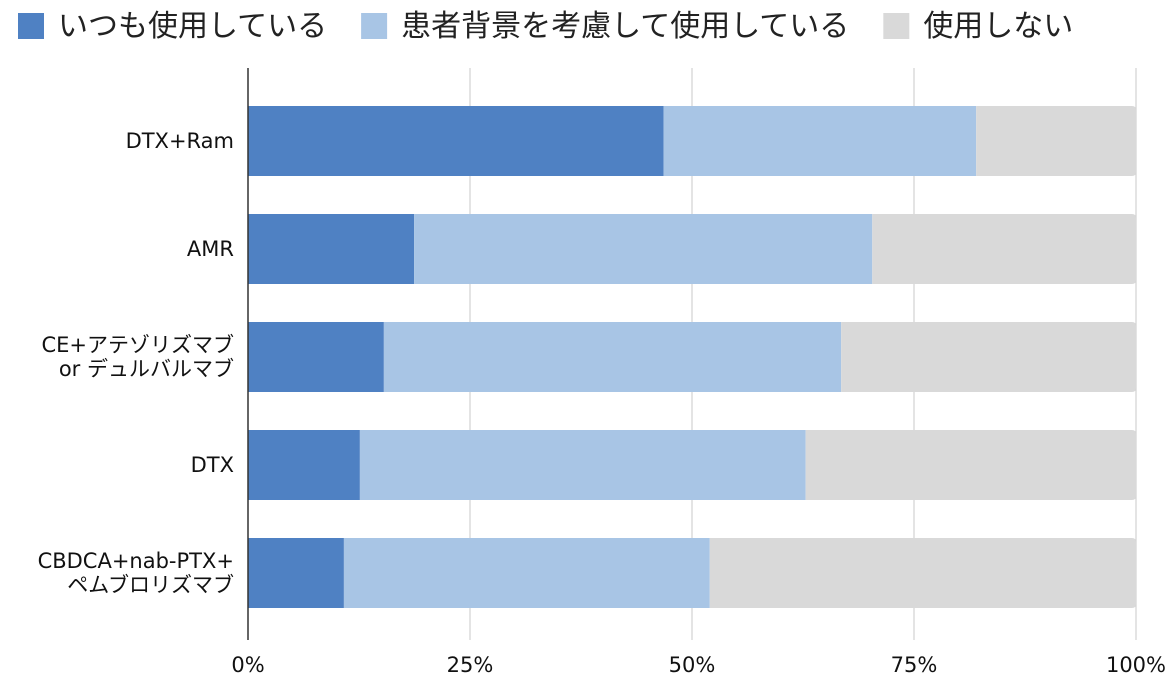  I want to click on category-label-4-line-1: ペムブロリズマブ, so click(150, 585).